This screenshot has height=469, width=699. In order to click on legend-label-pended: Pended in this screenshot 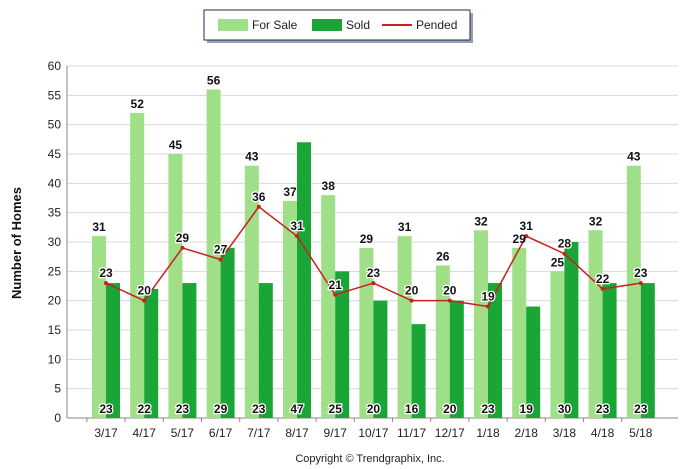, I will do `click(436, 25)`.